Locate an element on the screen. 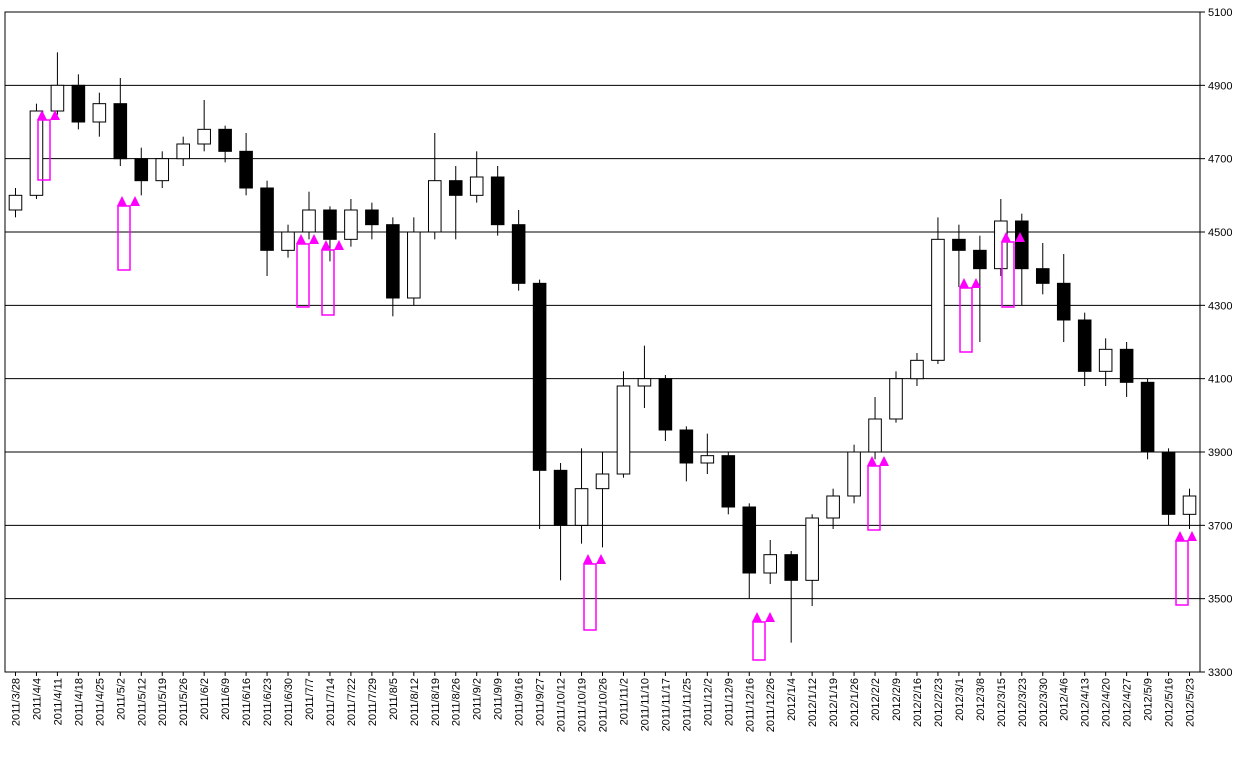 This screenshot has width=1244, height=762. x-tick-label: 2011/8/19 is located at coordinates (436, 702).